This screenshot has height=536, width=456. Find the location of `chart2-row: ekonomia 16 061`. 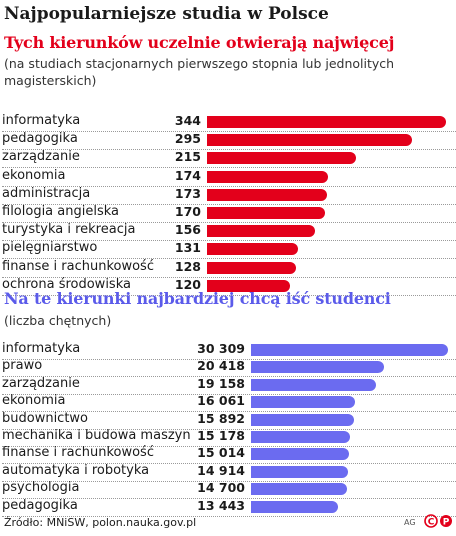

chart2-row: ekonomia 16 061 is located at coordinates (228, 402).